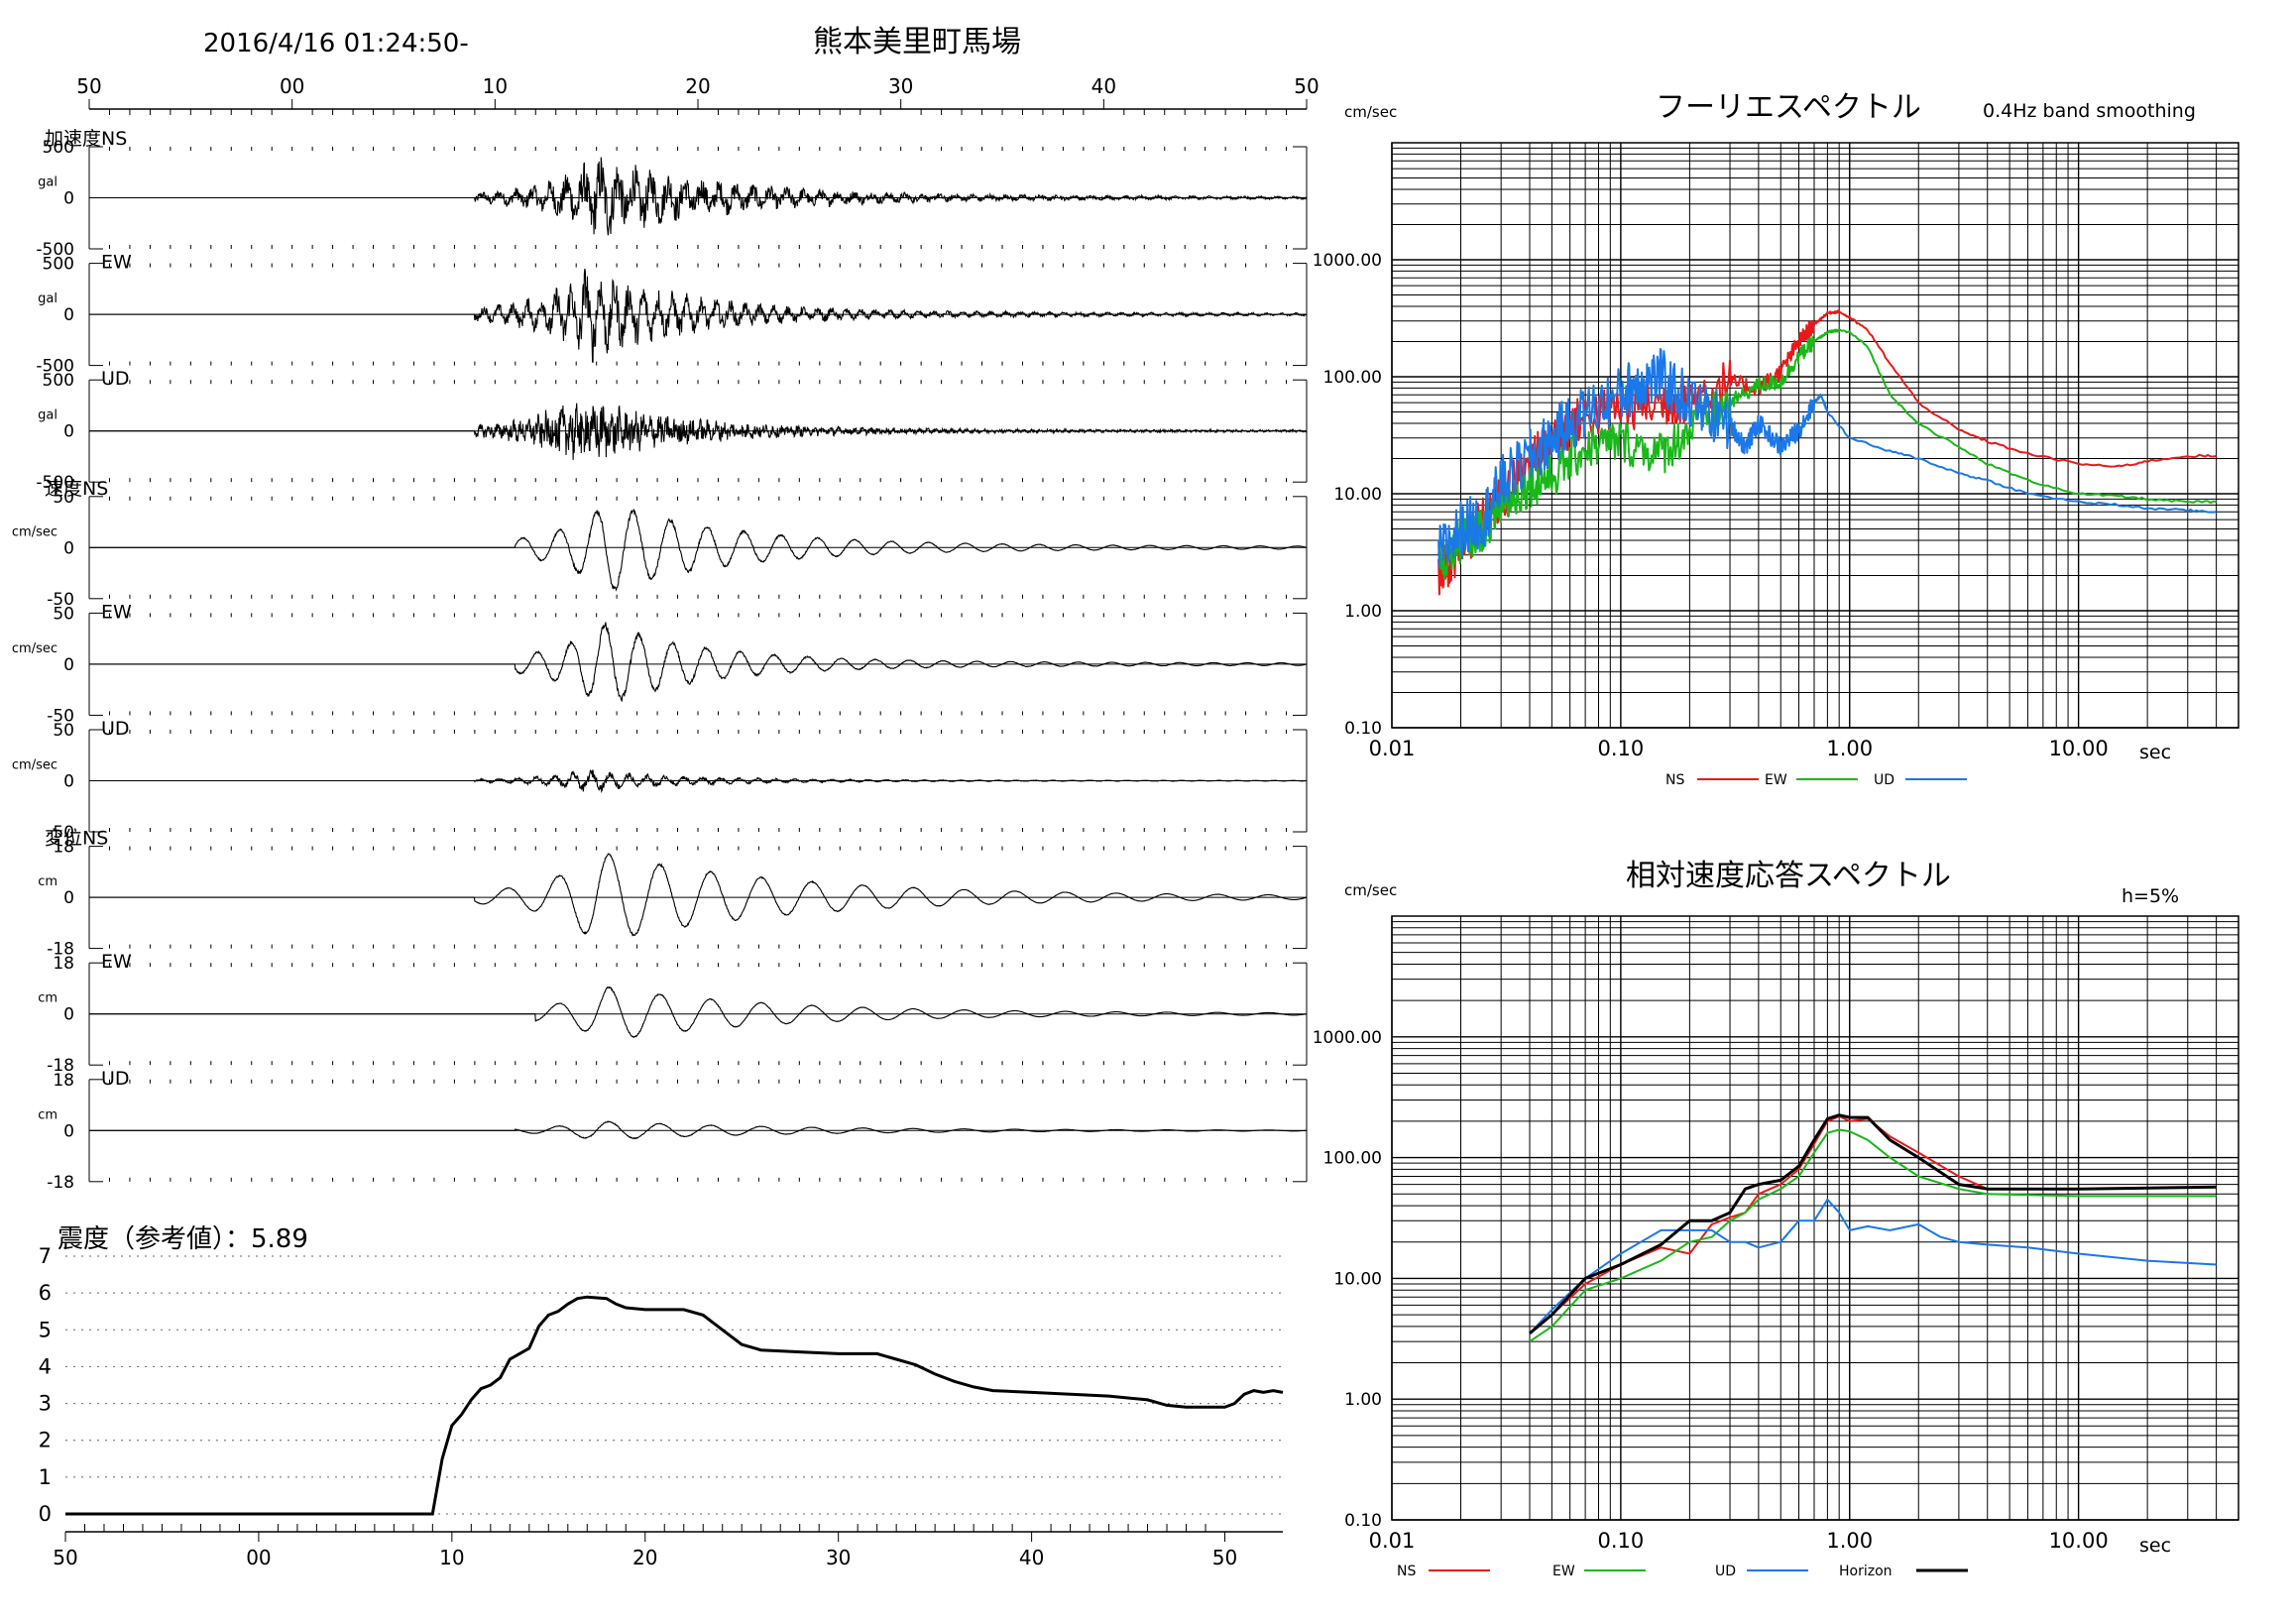  What do you see at coordinates (674, 1405) in the screenshot?
I see `intensity-curve` at bounding box center [674, 1405].